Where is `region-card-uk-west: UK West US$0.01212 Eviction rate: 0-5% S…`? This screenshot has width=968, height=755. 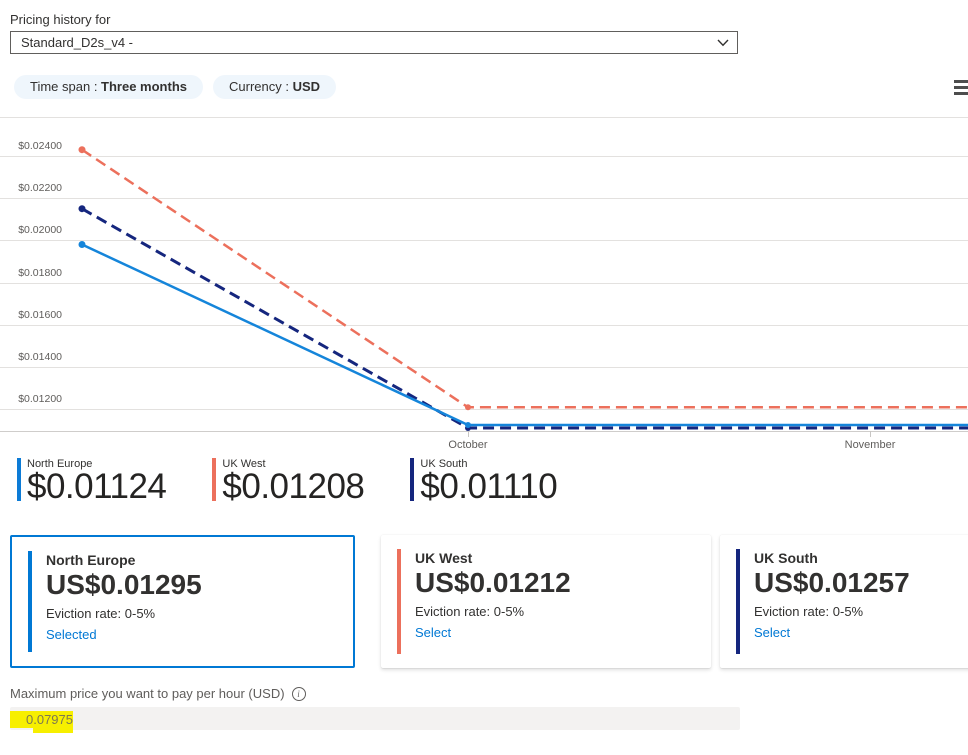
region-card-uk-west: UK West US$0.01212 Eviction rate: 0-5% S… is located at coordinates (546, 601).